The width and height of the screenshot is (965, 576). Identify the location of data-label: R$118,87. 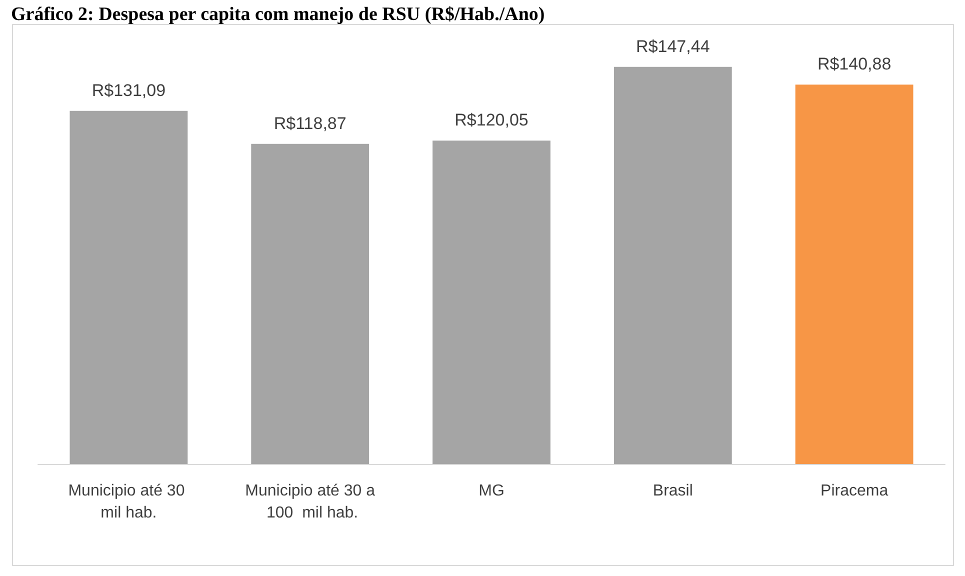
(310, 123).